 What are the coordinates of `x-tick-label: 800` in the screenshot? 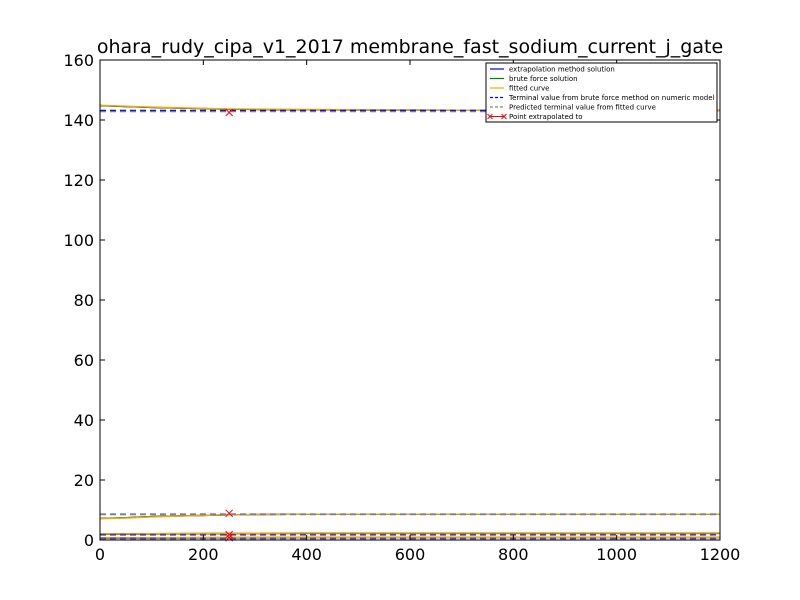 It's located at (513, 554).